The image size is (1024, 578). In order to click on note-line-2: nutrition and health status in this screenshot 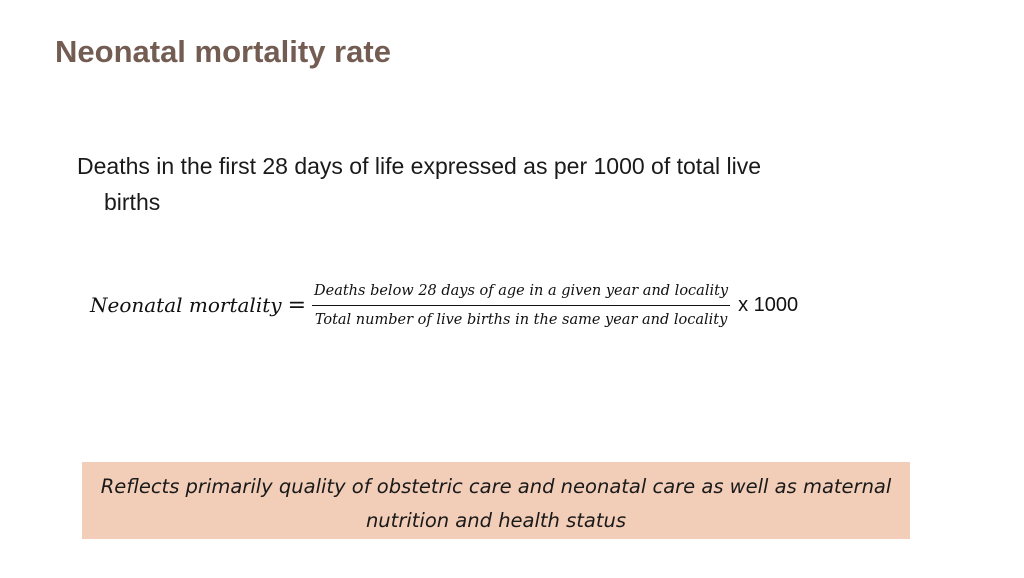, I will do `click(496, 520)`.